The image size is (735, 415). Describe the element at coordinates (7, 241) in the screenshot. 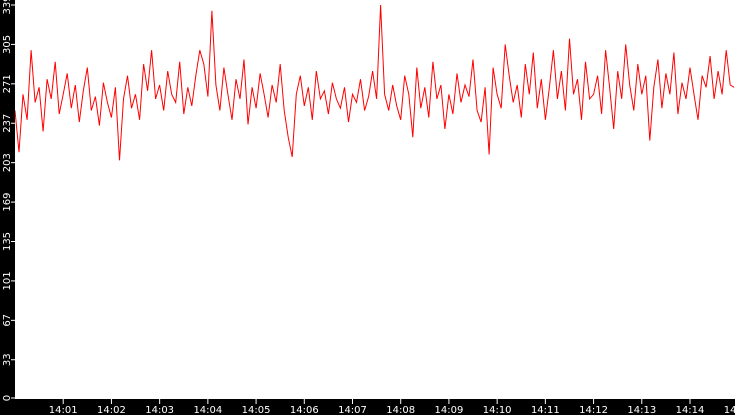

I see `y-tick-label: 135` at that location.